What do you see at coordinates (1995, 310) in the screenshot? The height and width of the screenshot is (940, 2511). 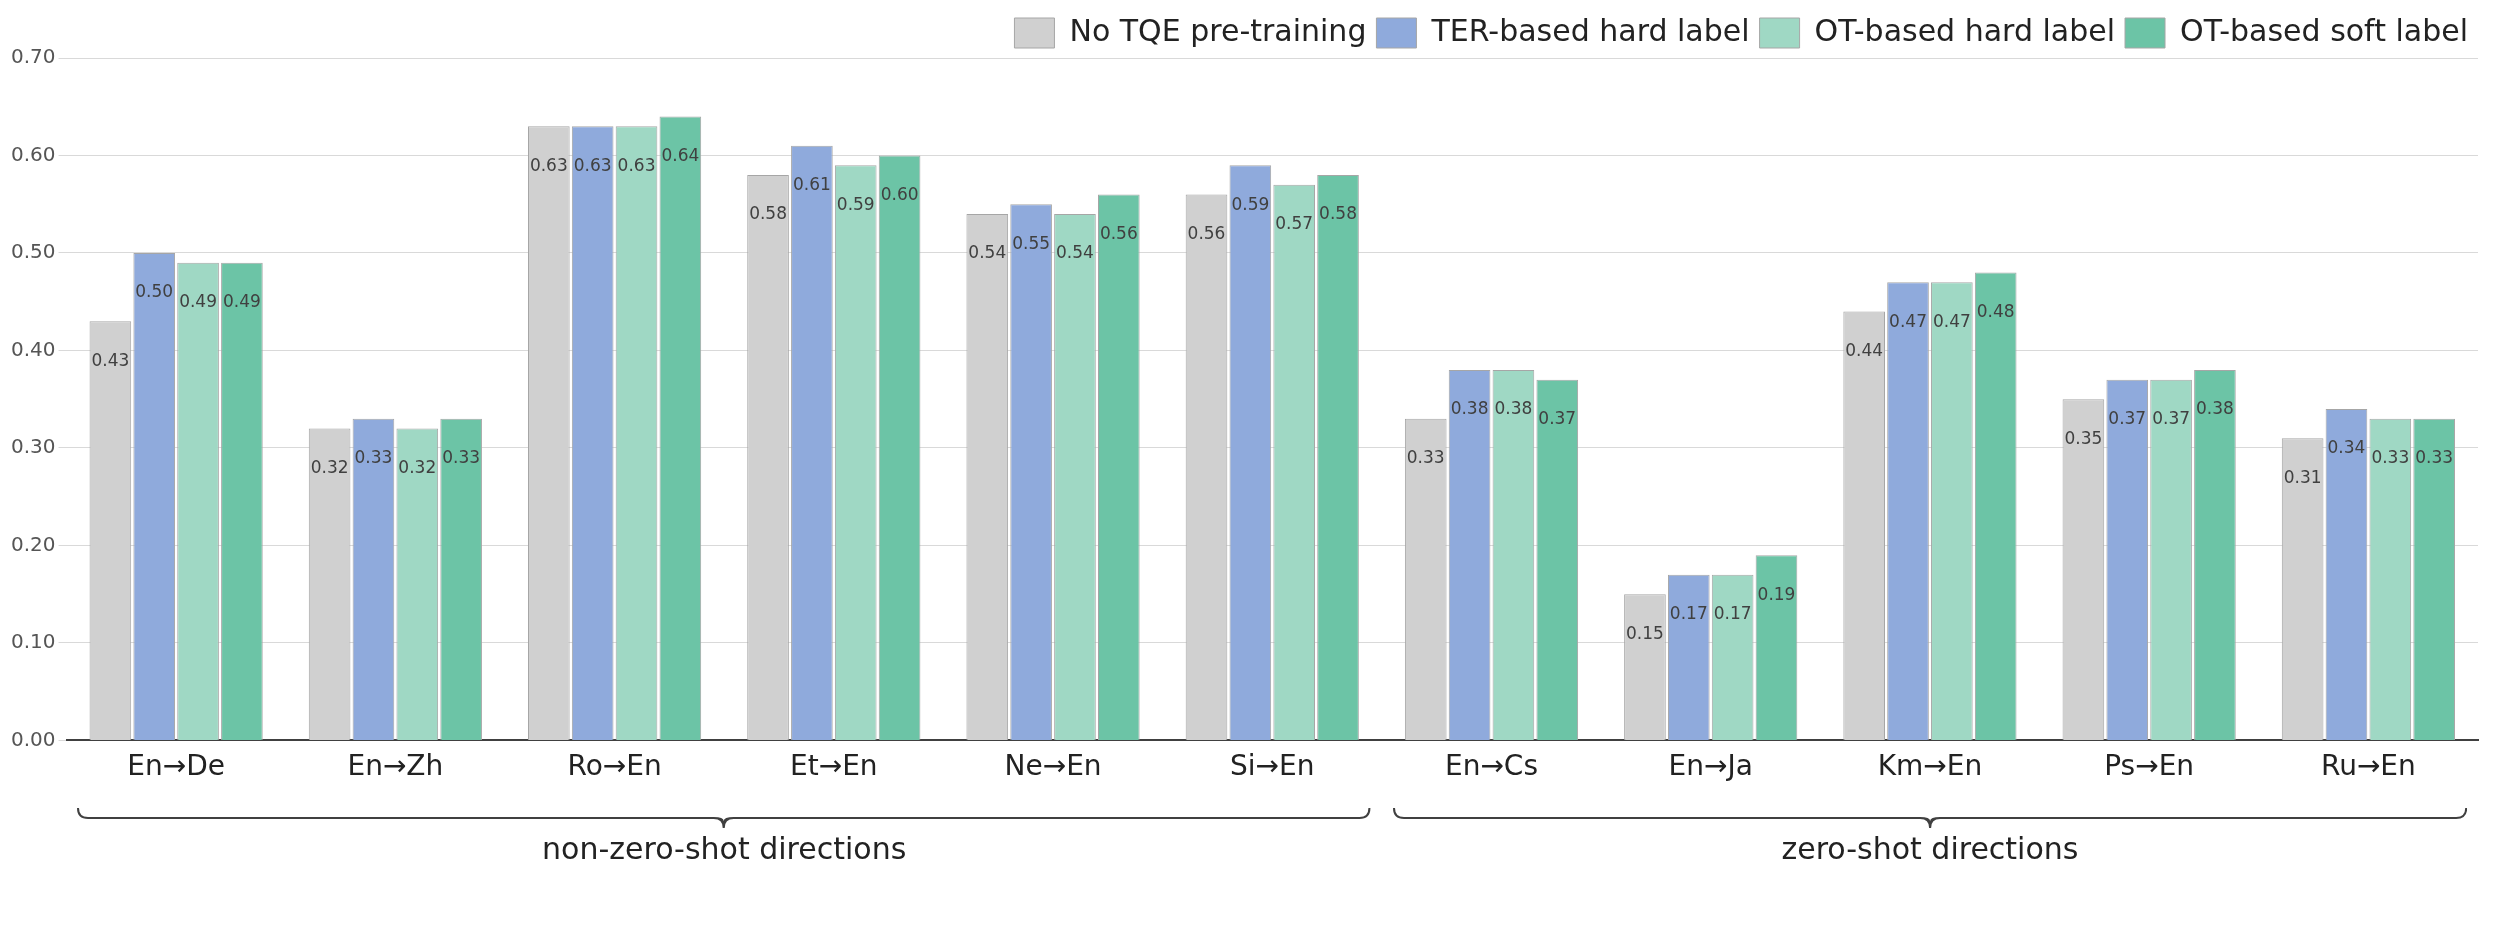 I see `data-label: 0.48` at bounding box center [1995, 310].